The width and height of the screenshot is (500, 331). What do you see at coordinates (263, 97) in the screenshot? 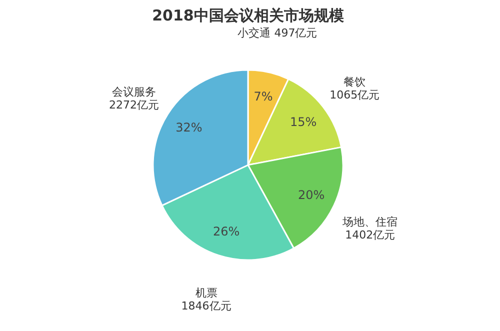
I see `data-label: 7%` at bounding box center [263, 97].